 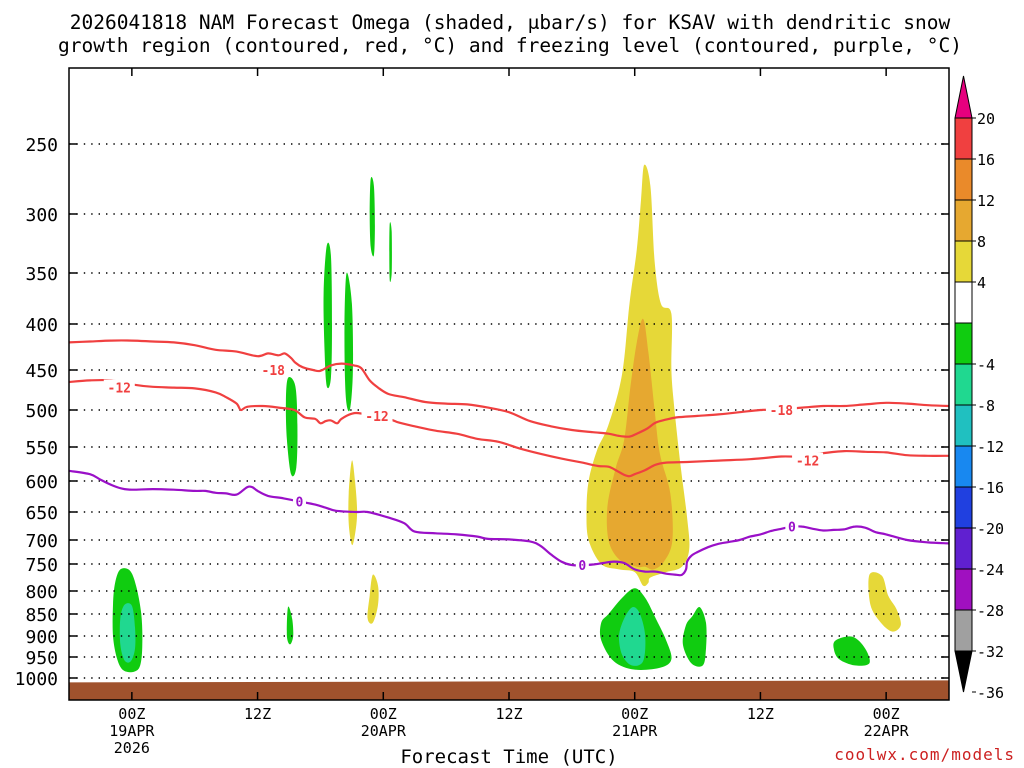 I want to click on omega-strong-ascent-19apr-core, so click(x=127, y=633).